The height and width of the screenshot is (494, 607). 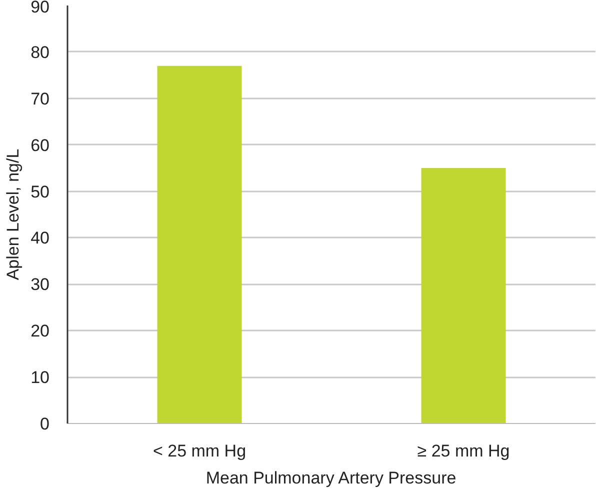 I want to click on y-tick-label: 20, so click(x=40, y=331).